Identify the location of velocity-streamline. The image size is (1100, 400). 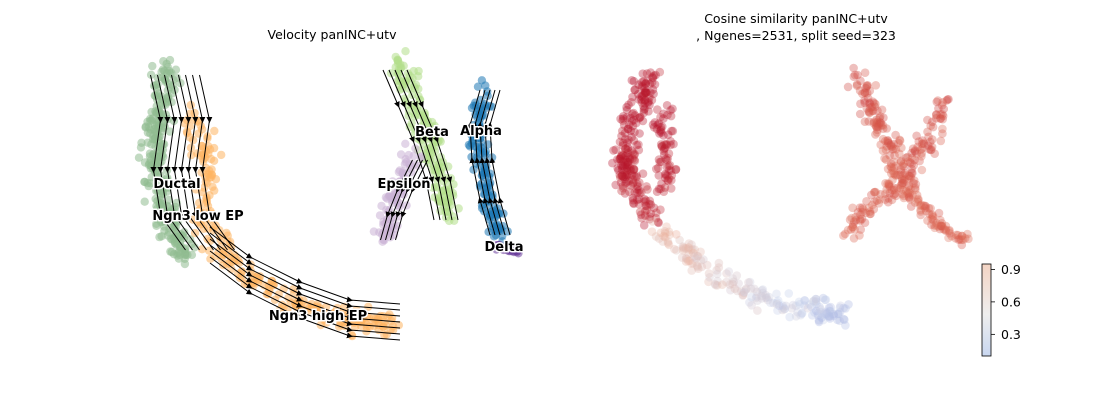
(189, 162).